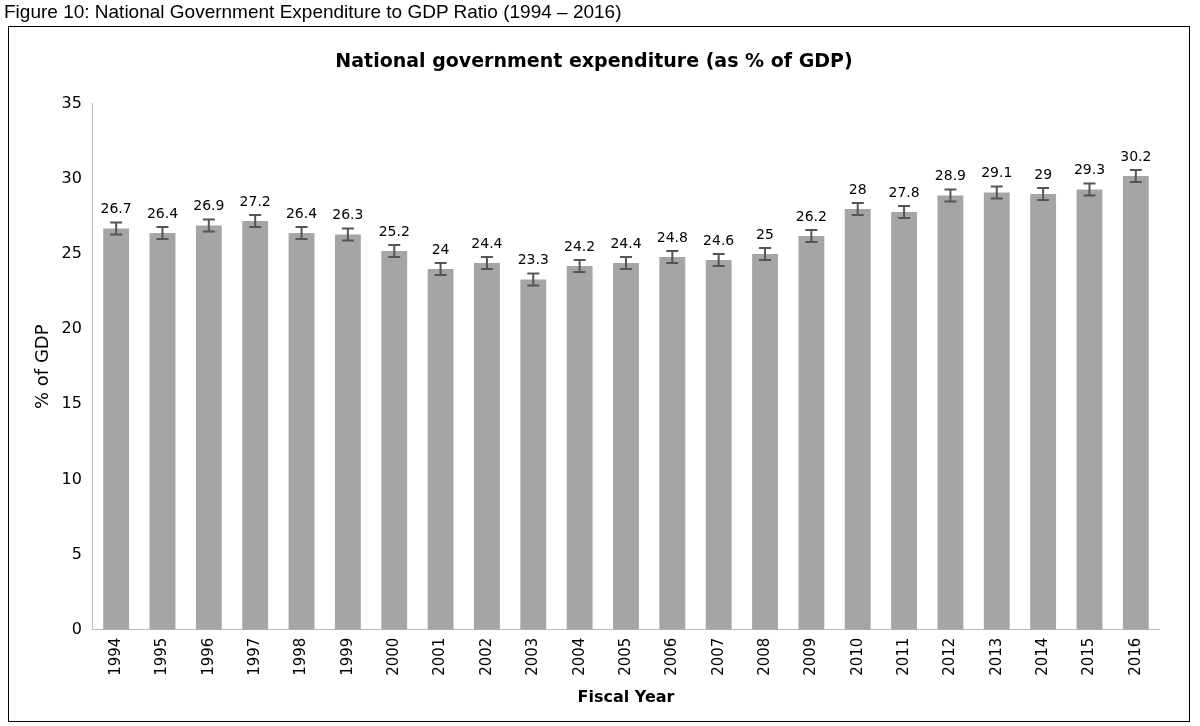  Describe the element at coordinates (810, 656) in the screenshot. I see `x-tick-label: 2009` at that location.